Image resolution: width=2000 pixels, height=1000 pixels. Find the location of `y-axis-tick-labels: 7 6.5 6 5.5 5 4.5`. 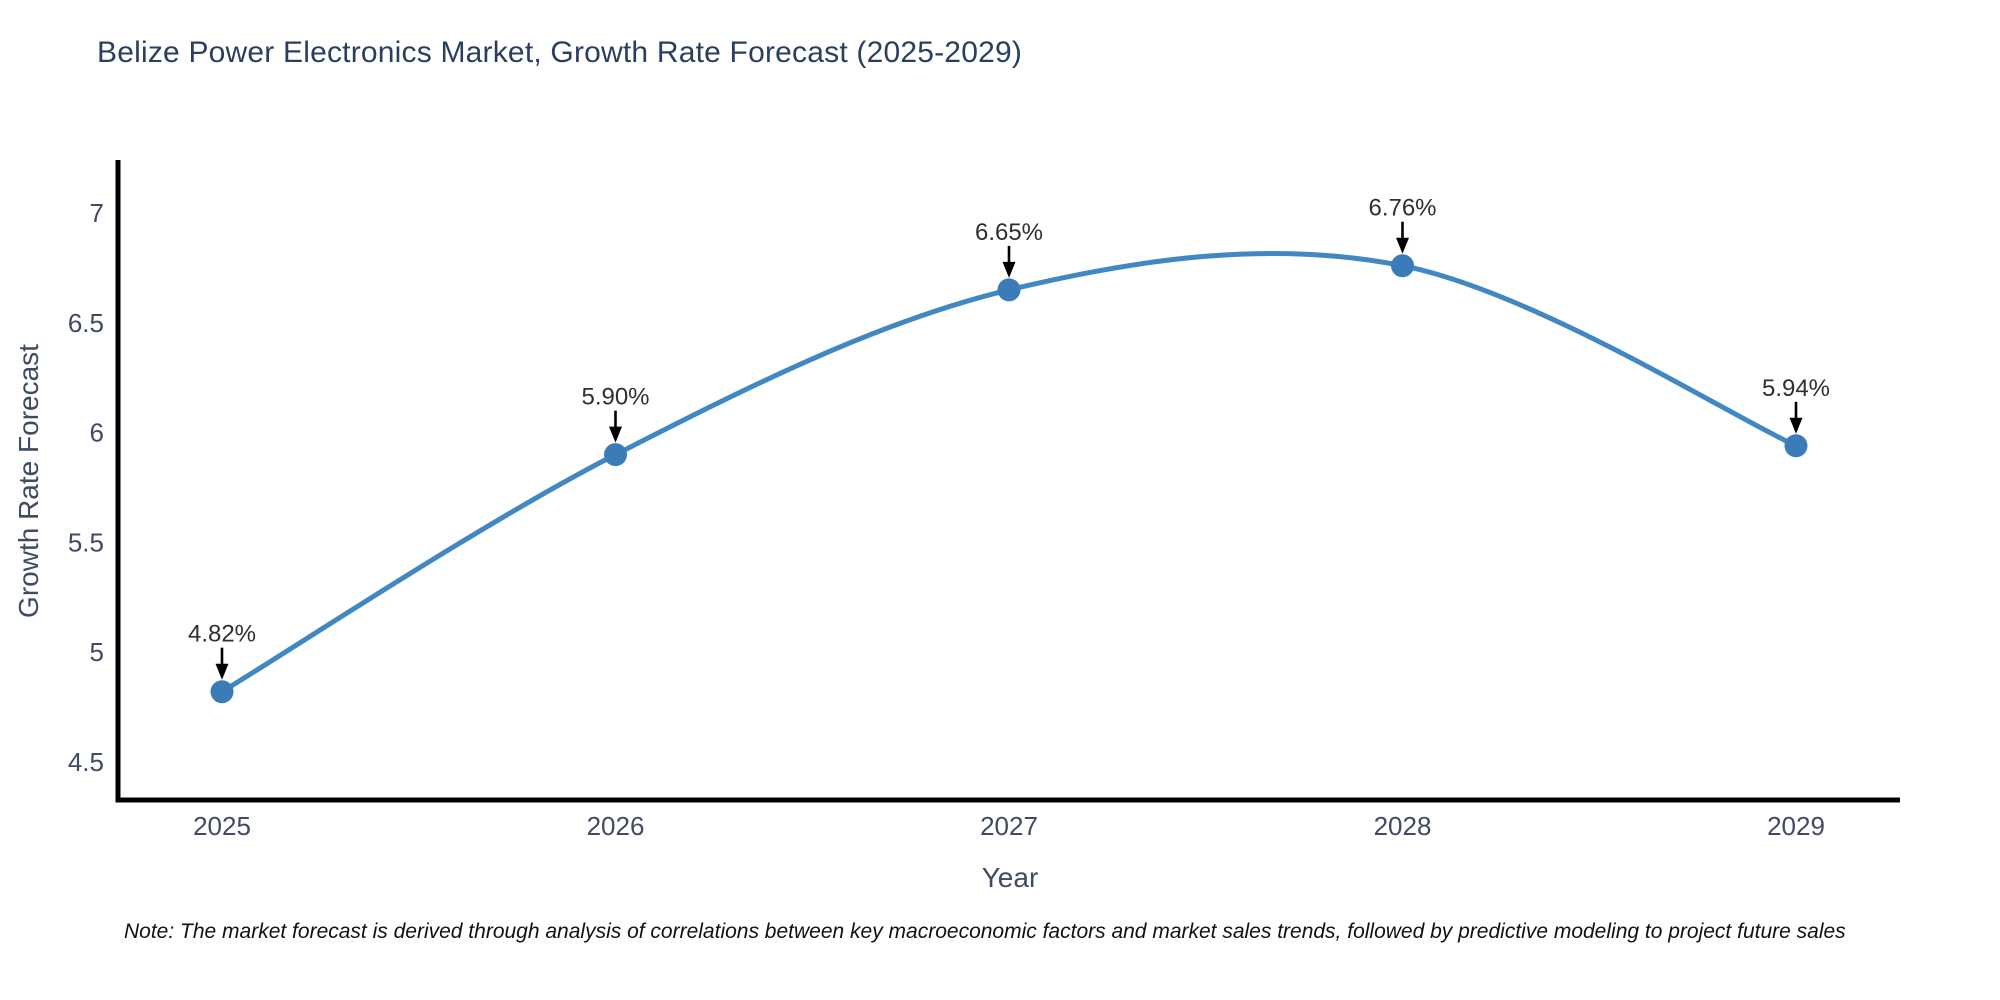

y-axis-tick-labels: 7 6.5 6 5.5 5 4.5 is located at coordinates (86, 487).